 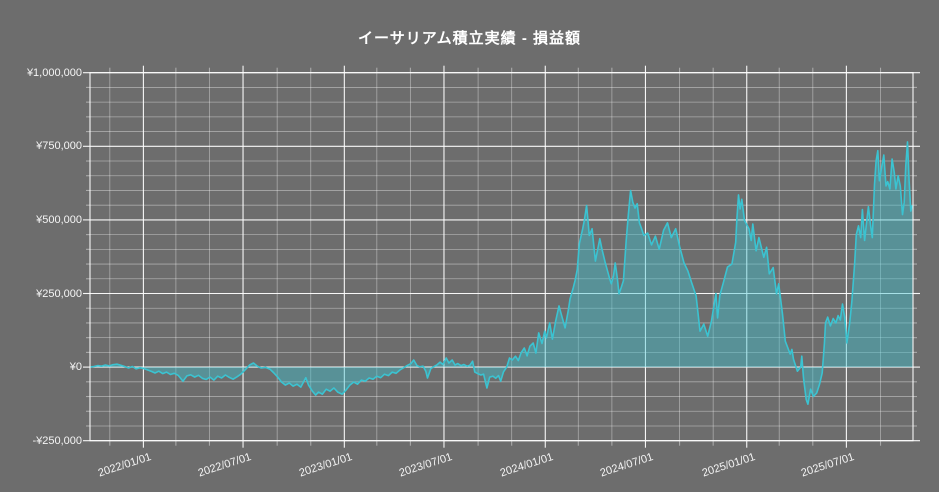 What do you see at coordinates (59, 219) in the screenshot?
I see `y-tick-label: ¥500,000` at bounding box center [59, 219].